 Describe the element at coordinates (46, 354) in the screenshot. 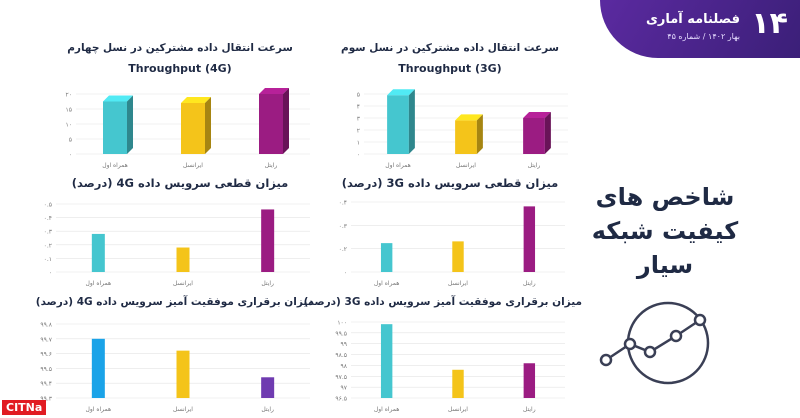

I see `y-tick-label: ۹۹.۶` at that location.